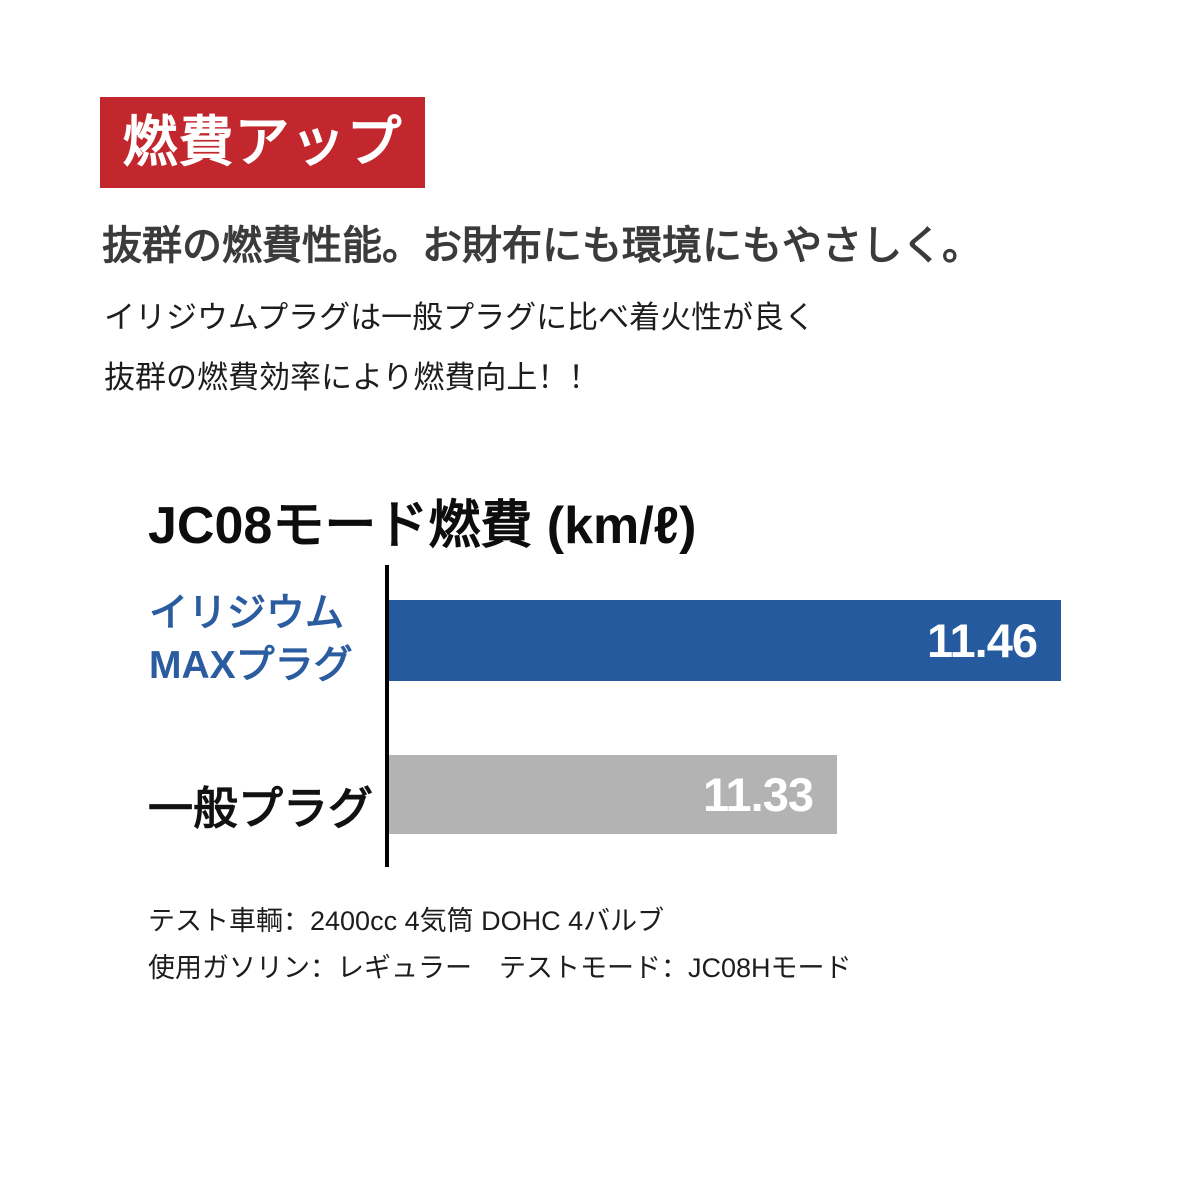 This screenshot has height=1200, width=1200. I want to click on fuel-up-badge-label: 燃費アップ, so click(262, 142).